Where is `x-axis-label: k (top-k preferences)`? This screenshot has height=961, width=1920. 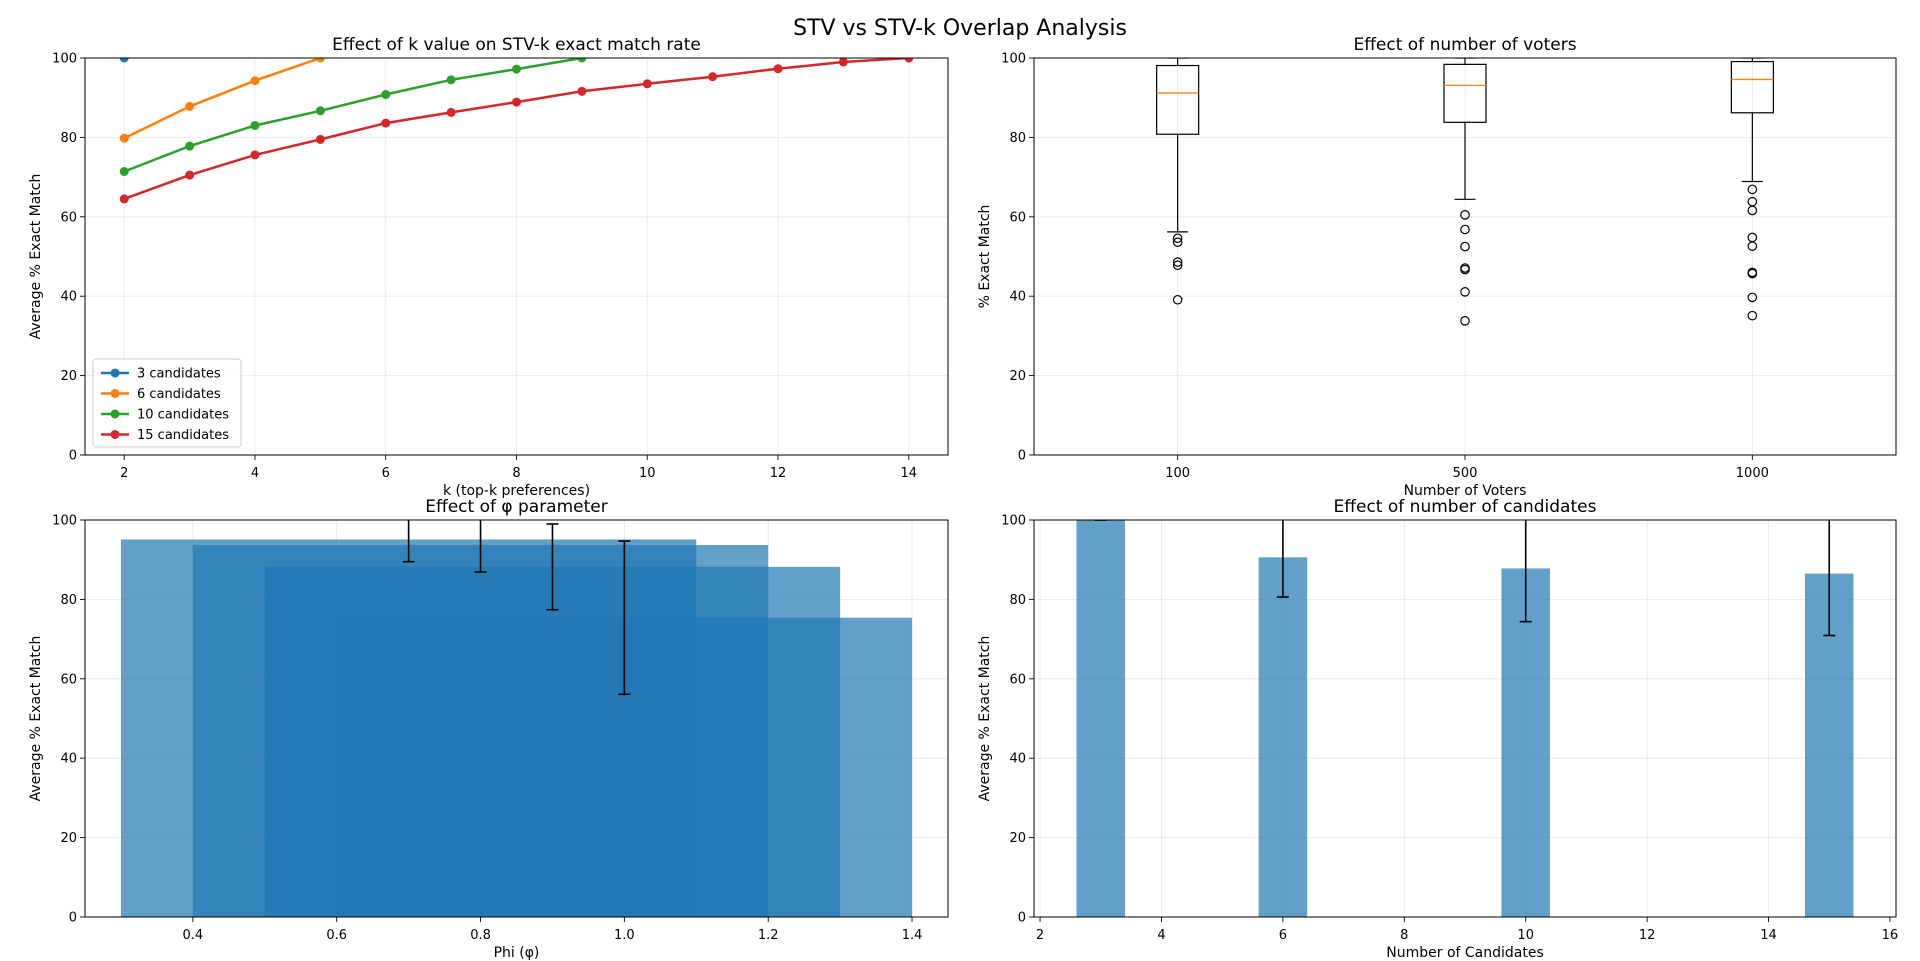 x-axis-label: k (top-k preferences) is located at coordinates (516, 491).